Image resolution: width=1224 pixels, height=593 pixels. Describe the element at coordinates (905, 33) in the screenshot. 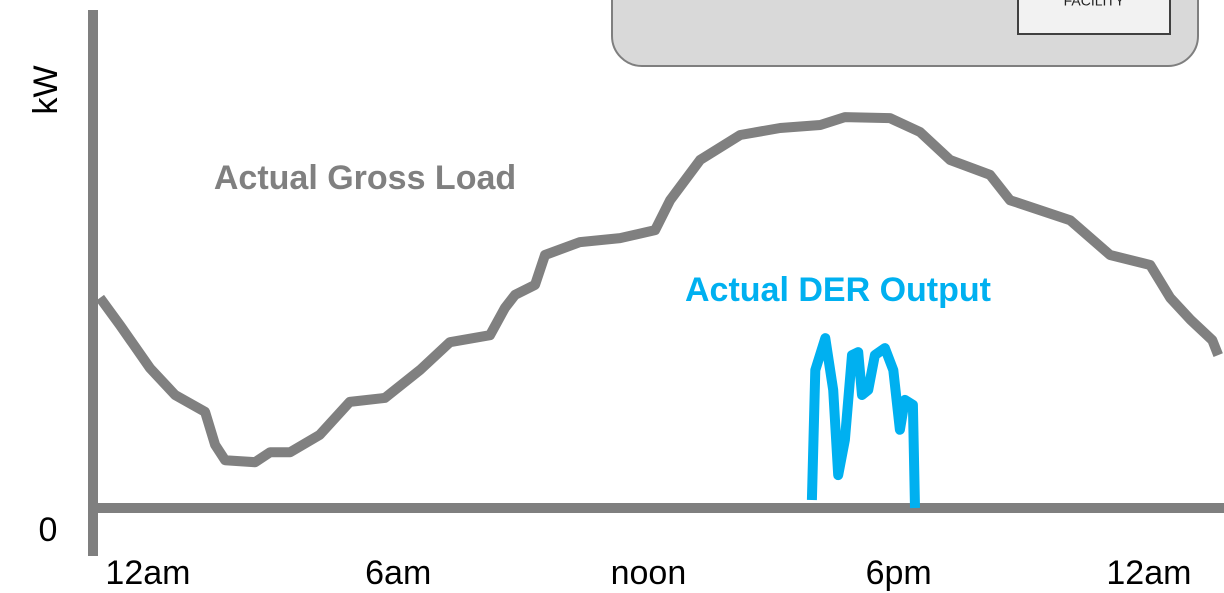

I see `facility-panel: FACILITY` at that location.